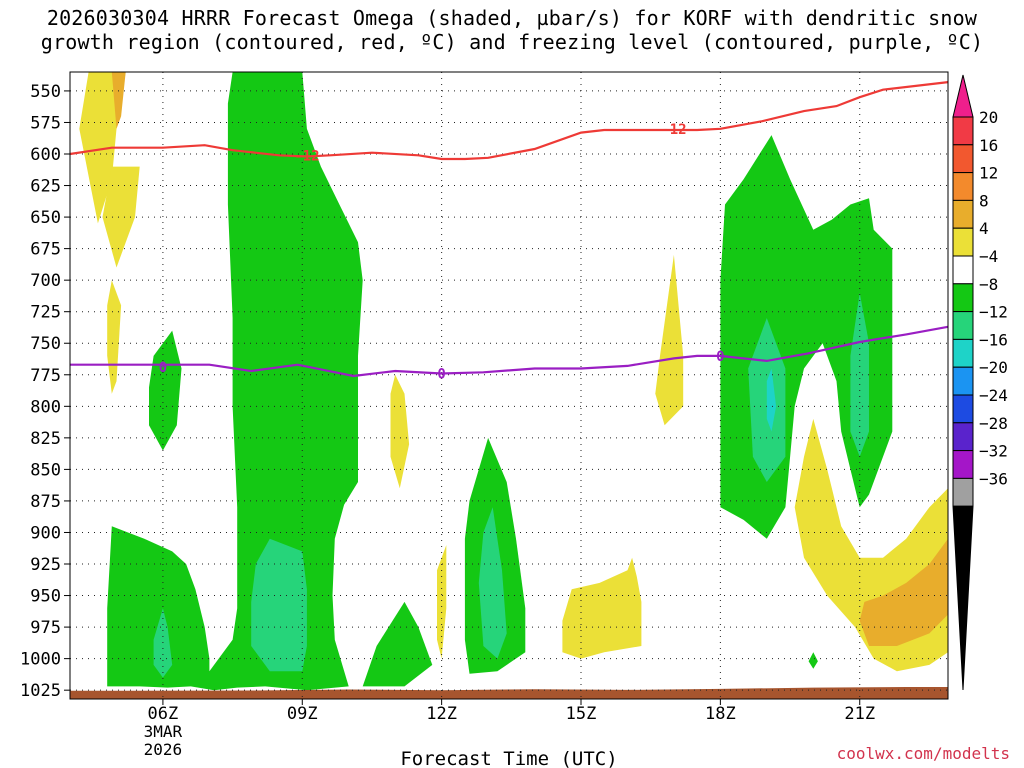  Describe the element at coordinates (993, 367) in the screenshot. I see `colorbar-label-9: −20` at that location.